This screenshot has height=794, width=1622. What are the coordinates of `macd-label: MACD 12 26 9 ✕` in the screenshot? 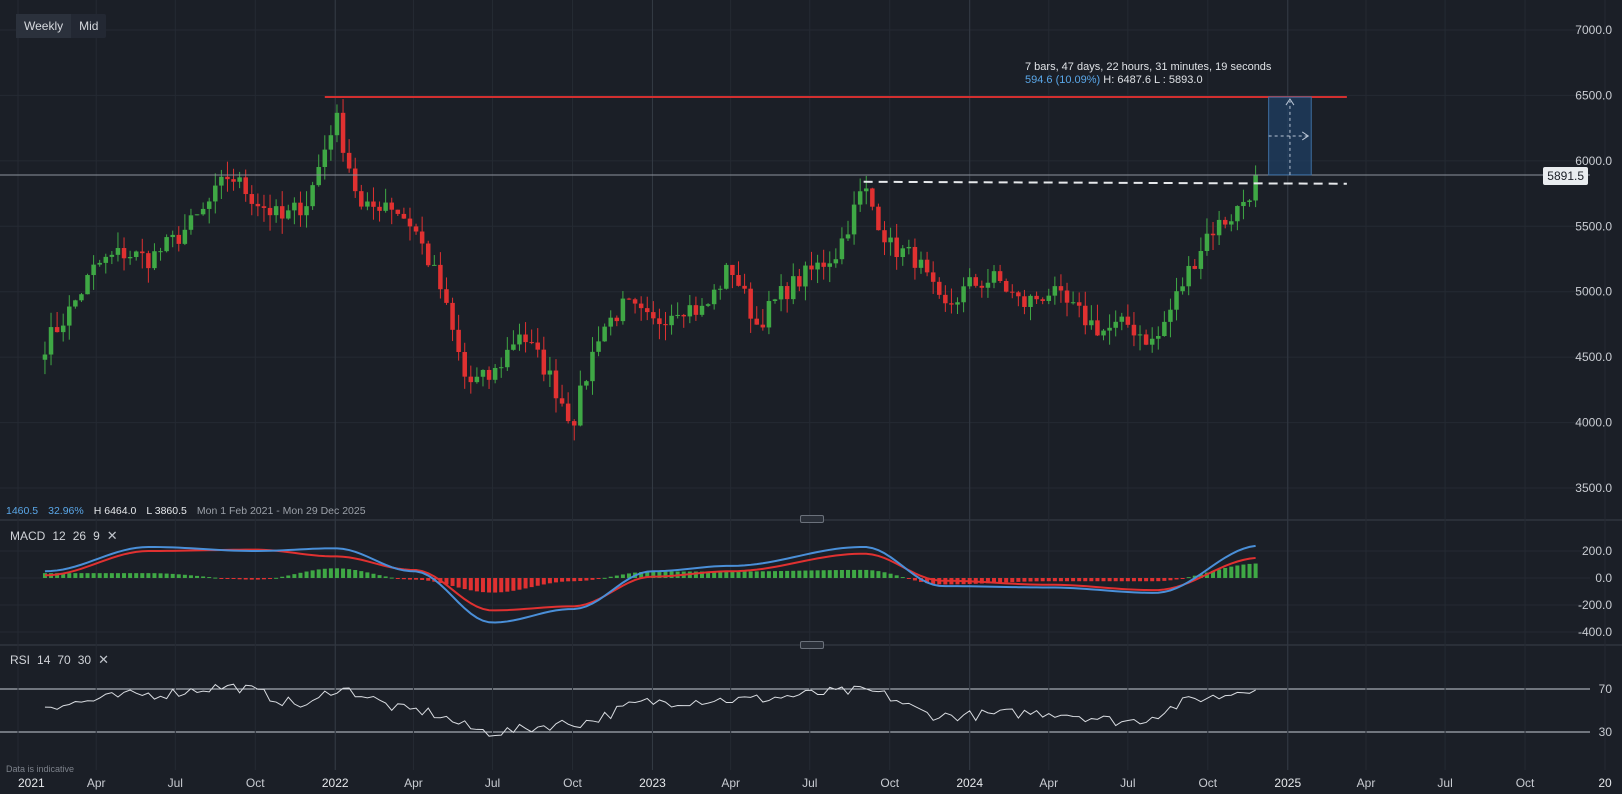 It's located at (64, 536).